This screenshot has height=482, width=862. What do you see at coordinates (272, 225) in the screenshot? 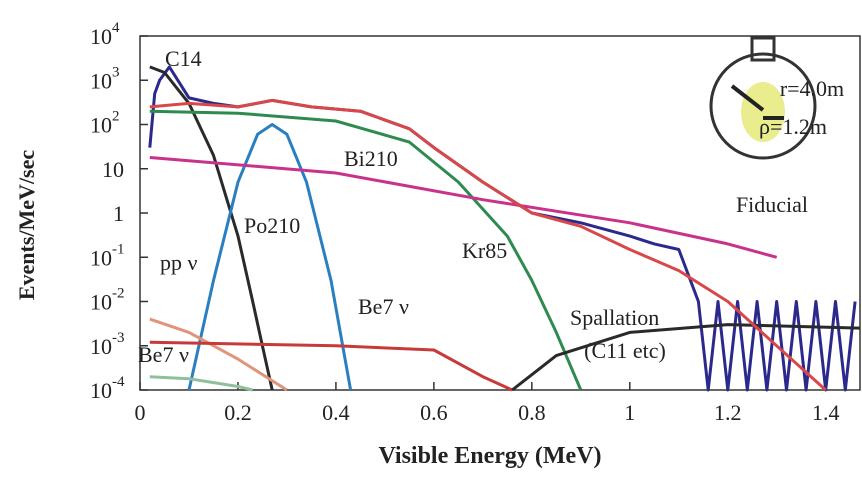
I see `series-label: Po210` at bounding box center [272, 225].